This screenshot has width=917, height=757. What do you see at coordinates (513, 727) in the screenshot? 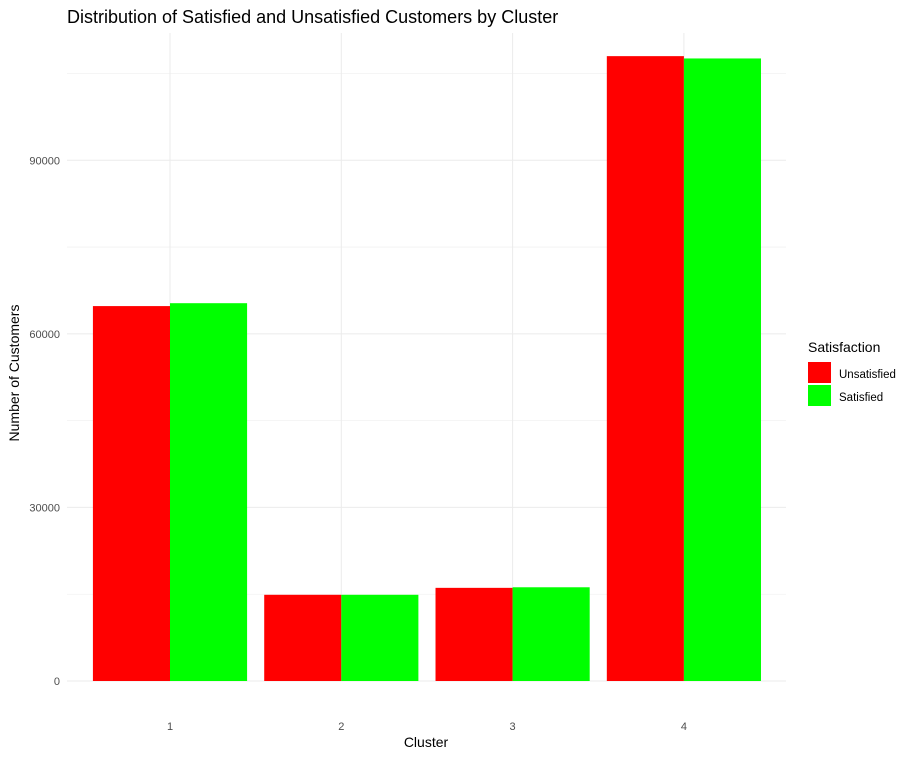
I see `x-tick-label: 3` at bounding box center [513, 727].